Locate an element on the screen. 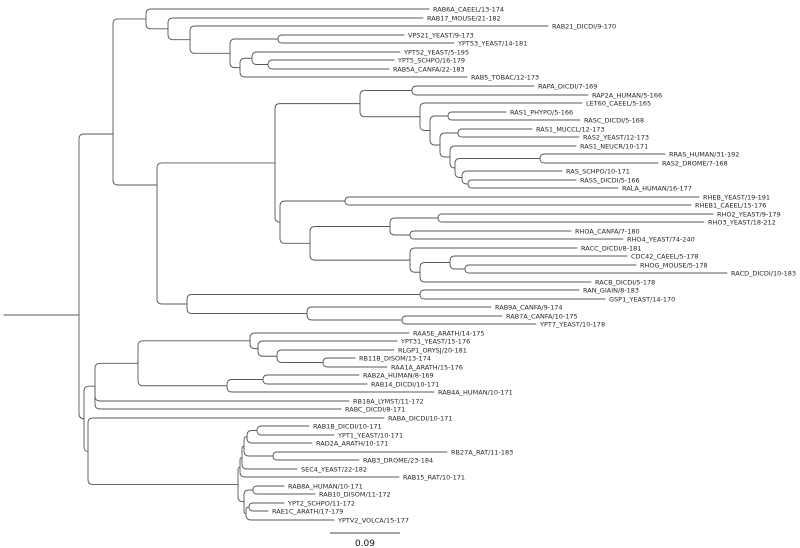 This screenshot has height=548, width=800. taxon-label: RAS_SCHPO/10-171 is located at coordinates (598, 171).